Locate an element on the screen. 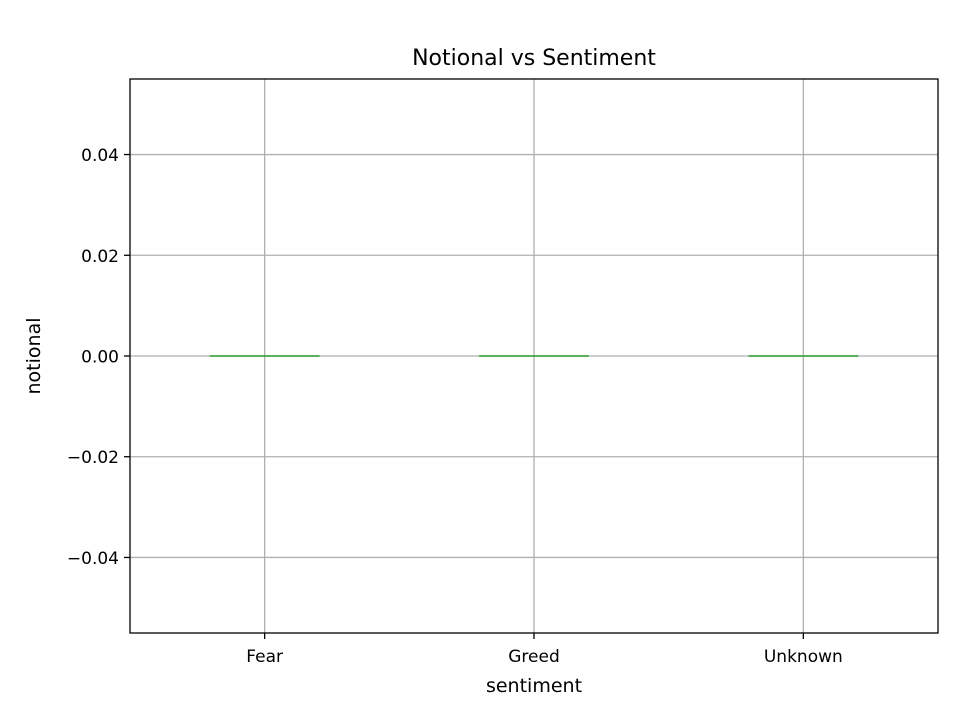 This screenshot has width=960, height=720. x-tick-label: Greed is located at coordinates (534, 657).